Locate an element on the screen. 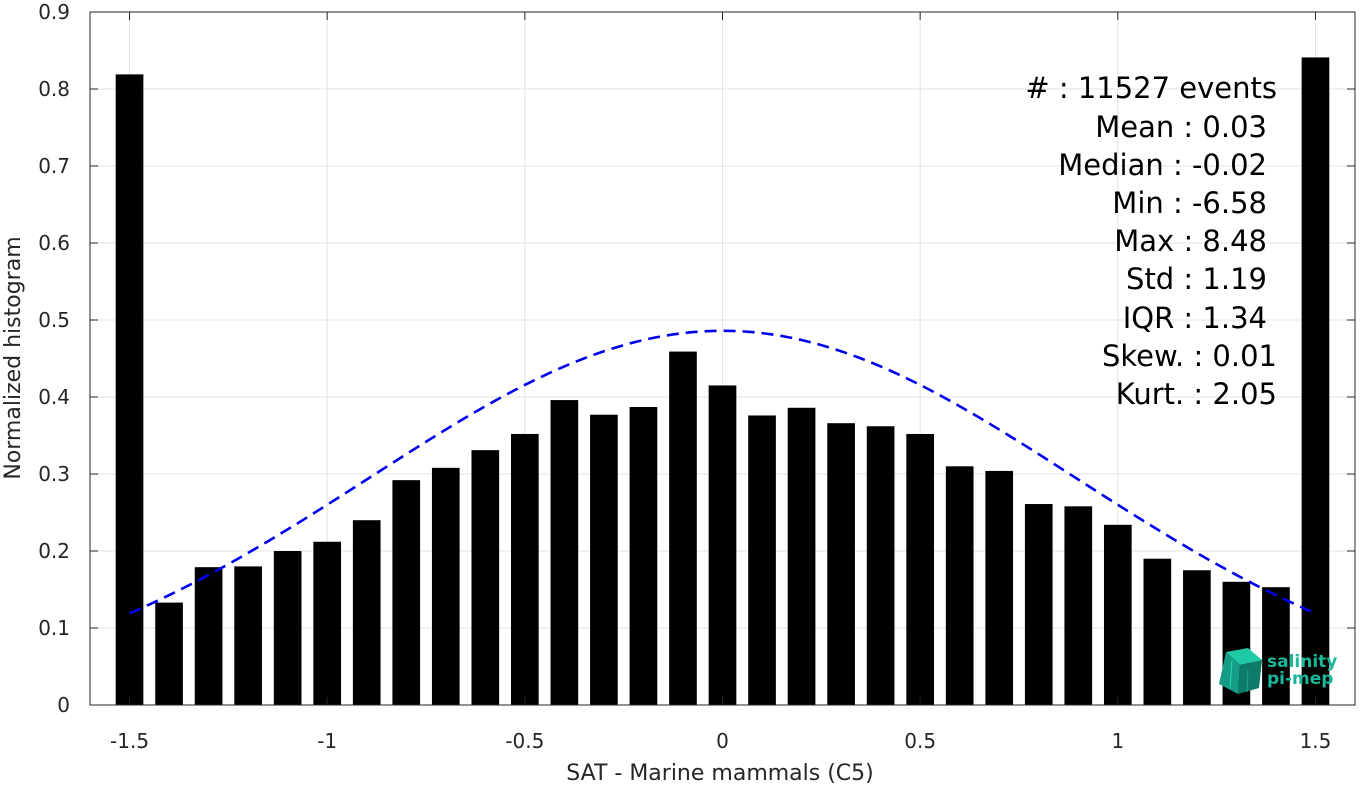 Image resolution: width=1367 pixels, height=785 pixels. stat-count: # : 11527 events is located at coordinates (1151, 88).